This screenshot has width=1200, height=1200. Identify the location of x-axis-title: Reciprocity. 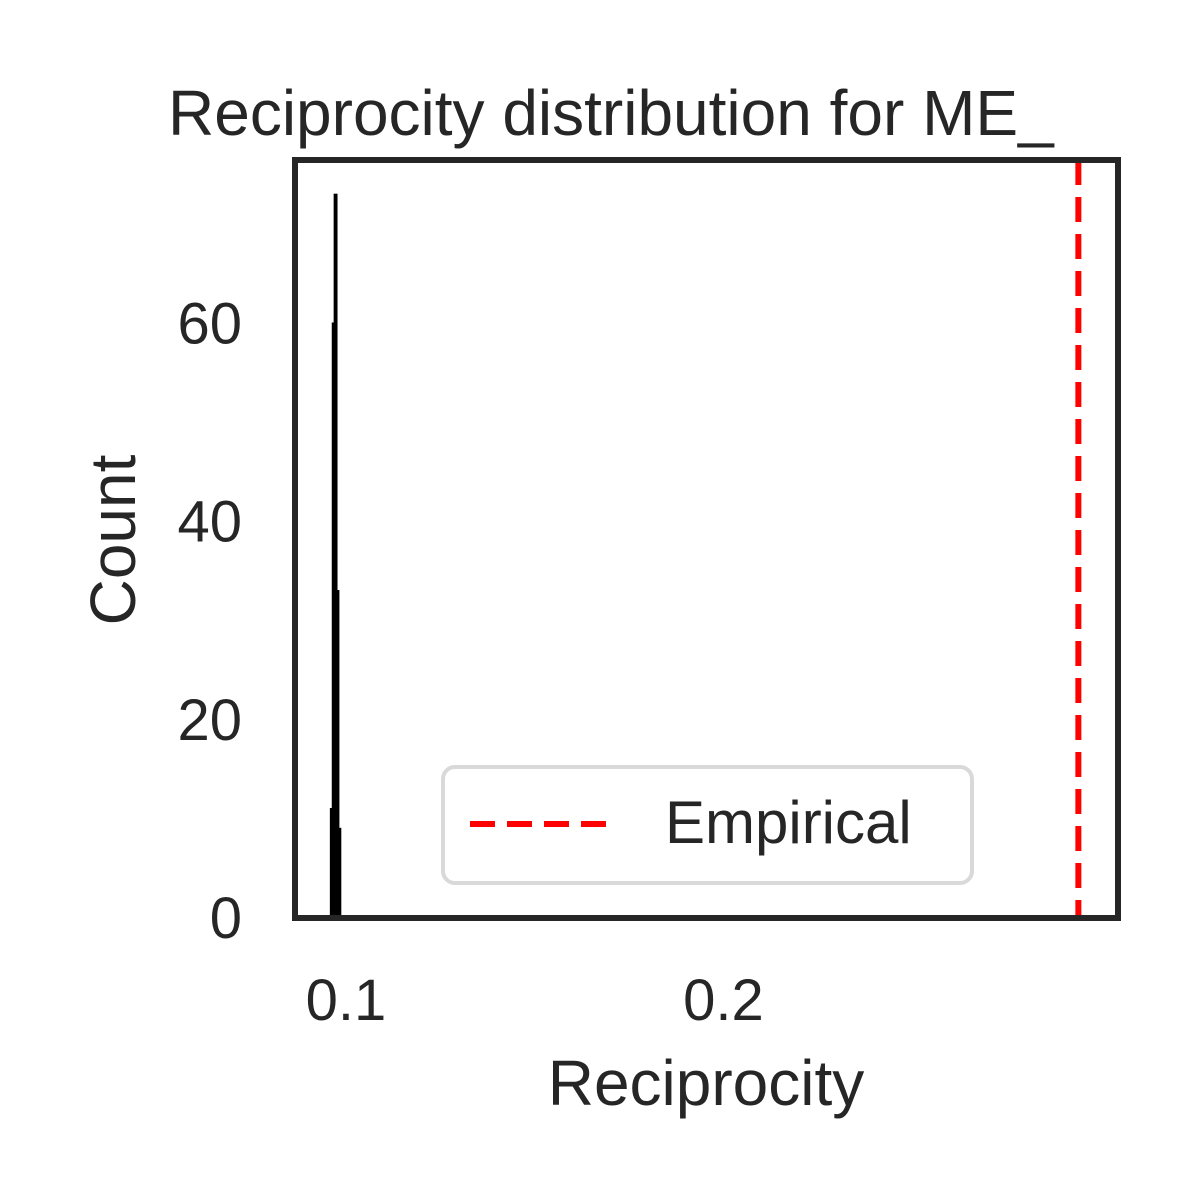
(706, 1083).